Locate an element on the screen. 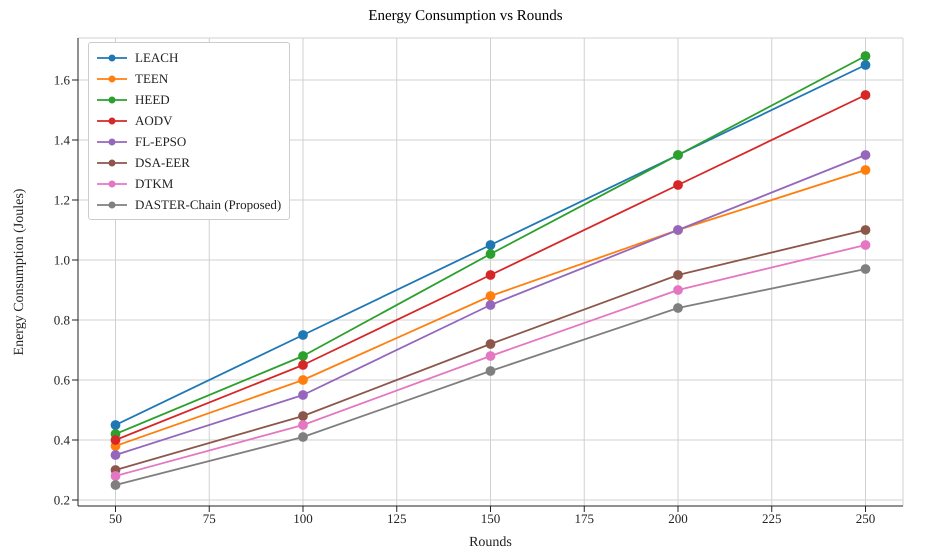 The width and height of the screenshot is (931, 552). x-axis-title: Rounds is located at coordinates (490, 542).